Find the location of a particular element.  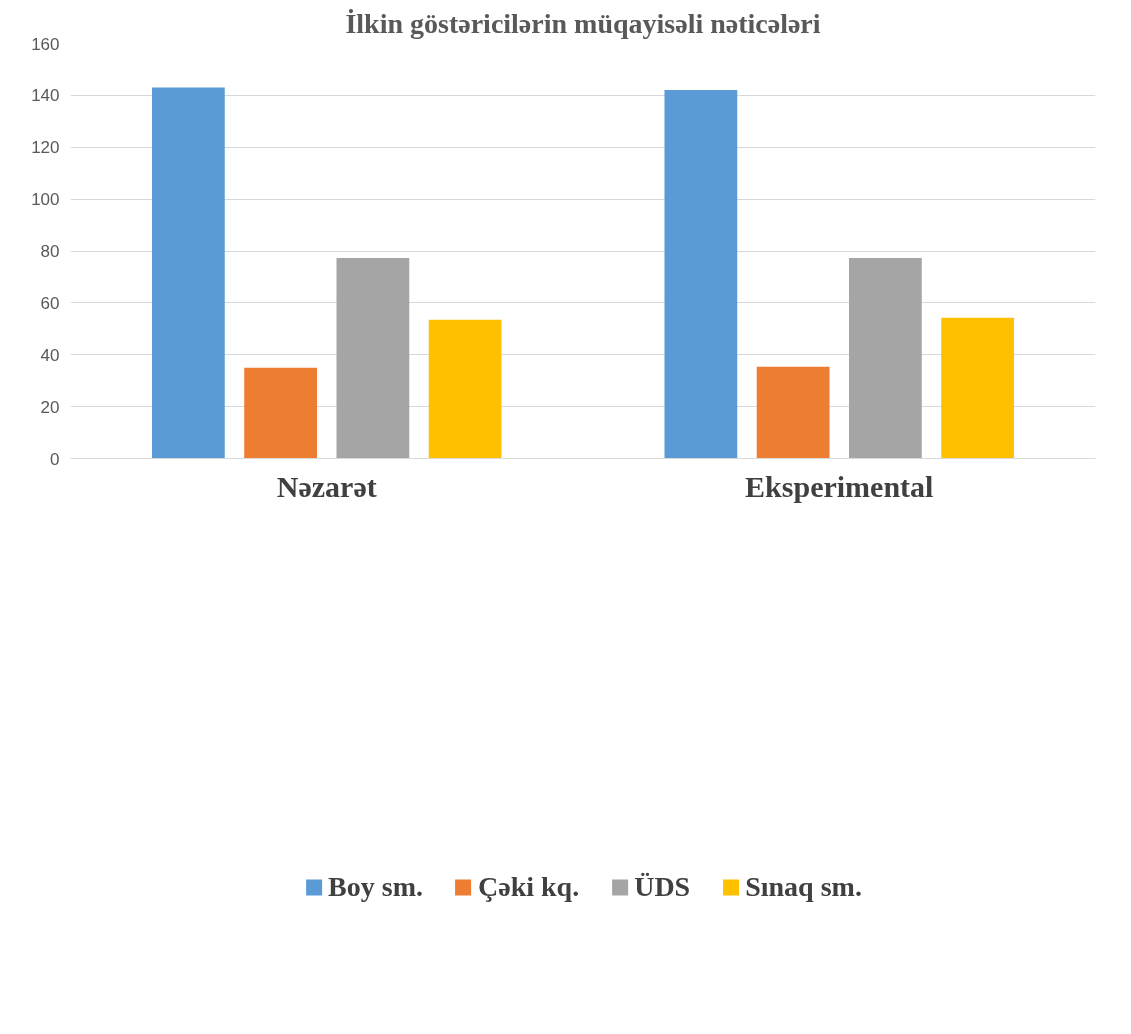

legend-label: Sınaq sm. is located at coordinates (803, 887).